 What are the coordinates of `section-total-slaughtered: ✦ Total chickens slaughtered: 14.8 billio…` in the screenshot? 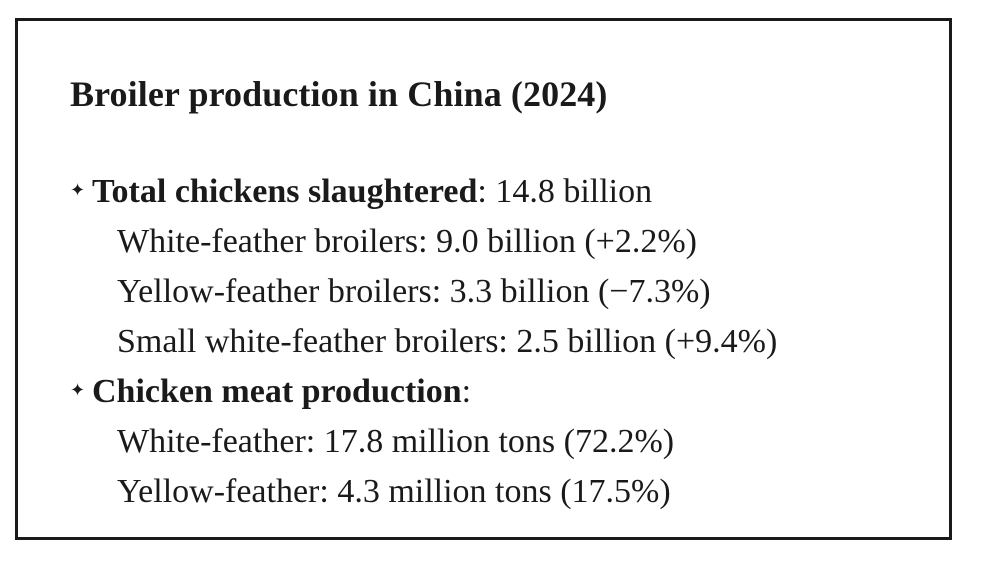 It's located at (423, 192).